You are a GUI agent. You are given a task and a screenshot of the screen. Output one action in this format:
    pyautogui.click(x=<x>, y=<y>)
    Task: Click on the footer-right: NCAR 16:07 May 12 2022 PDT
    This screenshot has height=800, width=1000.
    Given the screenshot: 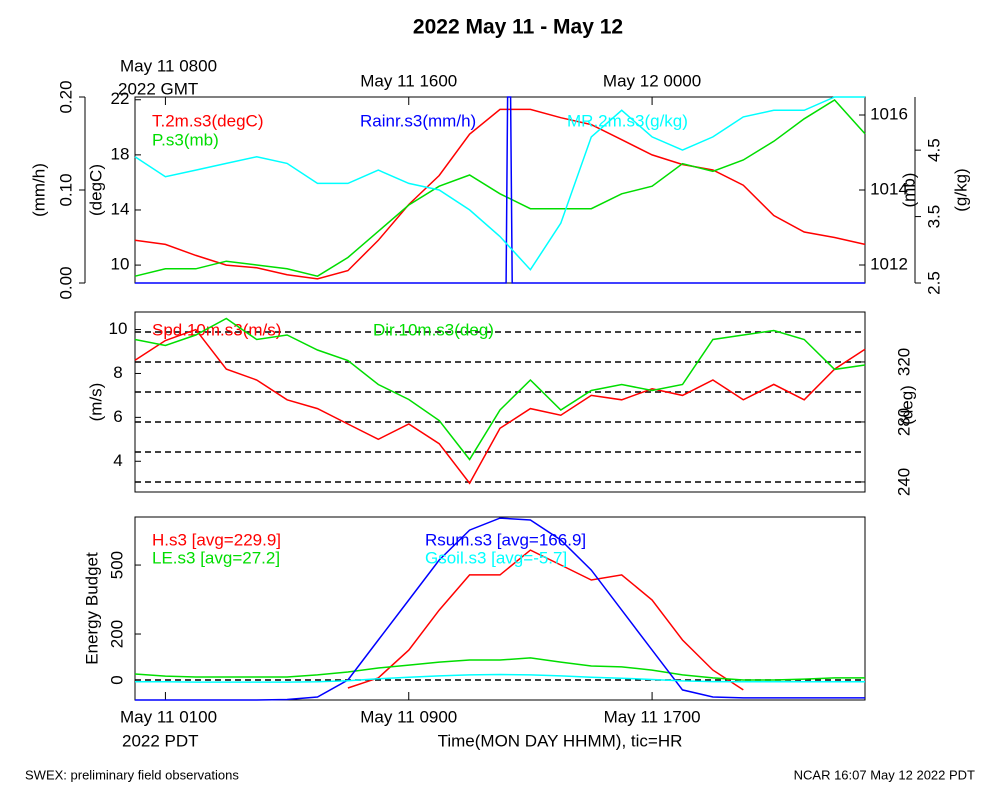 What is the action you would take?
    pyautogui.click(x=884, y=774)
    